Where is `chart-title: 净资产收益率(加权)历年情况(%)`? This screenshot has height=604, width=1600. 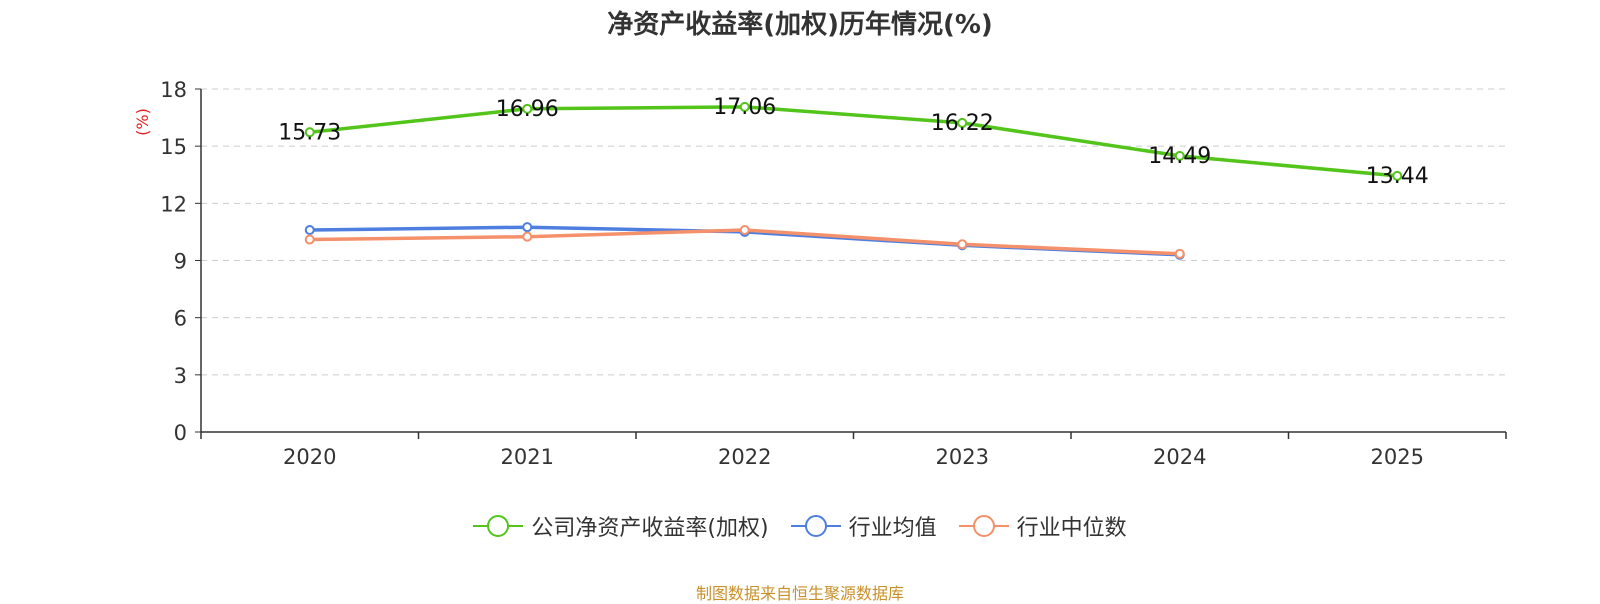 chart-title: 净资产收益率(加权)历年情况(%) is located at coordinates (800, 25).